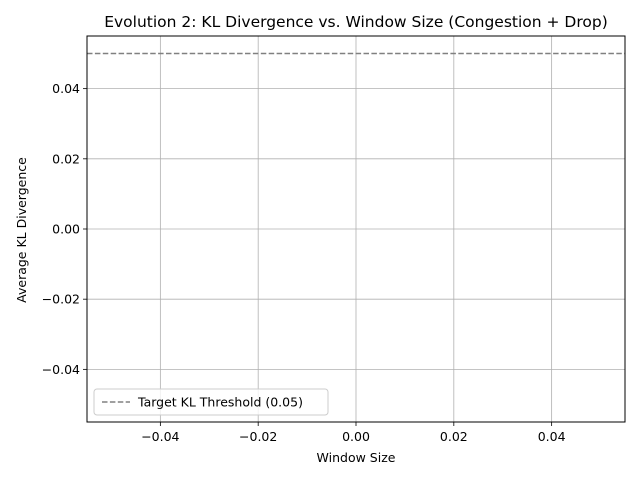 Image resolution: width=640 pixels, height=480 pixels. What do you see at coordinates (258, 436) in the screenshot?
I see `x-tick-label: −0.02` at bounding box center [258, 436].